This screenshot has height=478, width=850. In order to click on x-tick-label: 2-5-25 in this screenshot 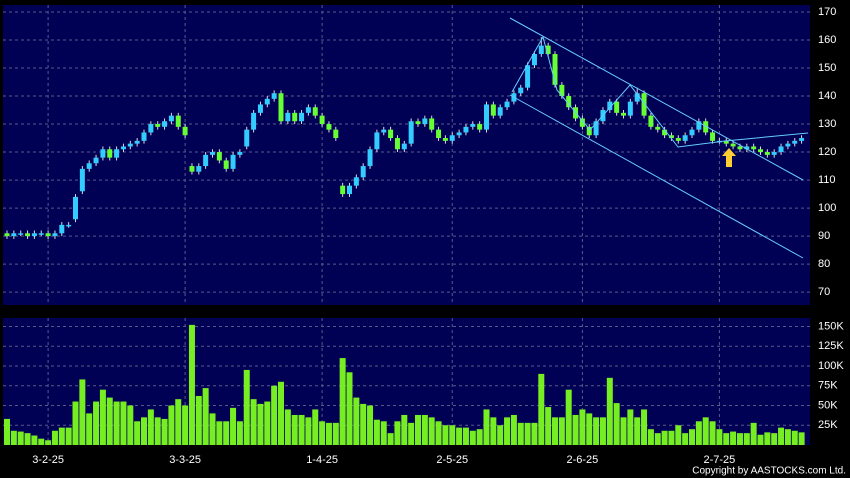, I will do `click(452, 460)`.